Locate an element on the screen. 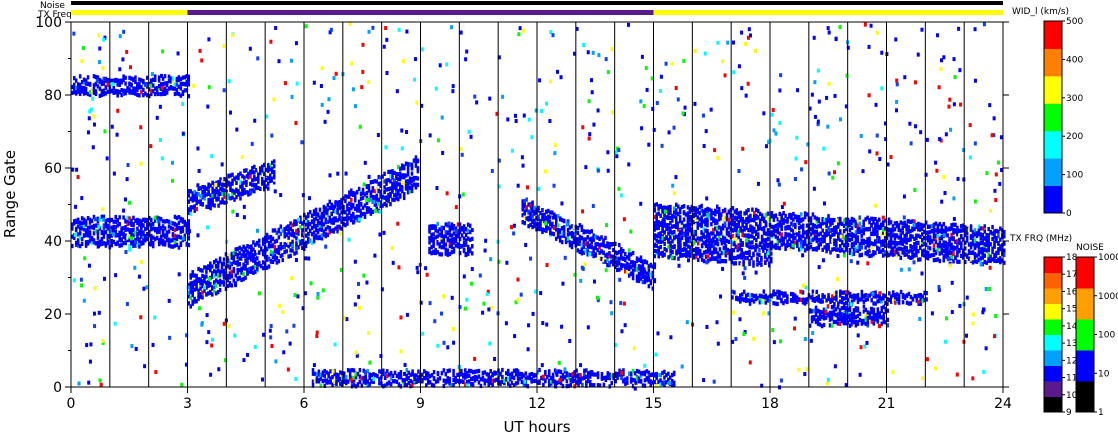 The height and width of the screenshot is (435, 1118). noise-strip-bar is located at coordinates (537, 3).